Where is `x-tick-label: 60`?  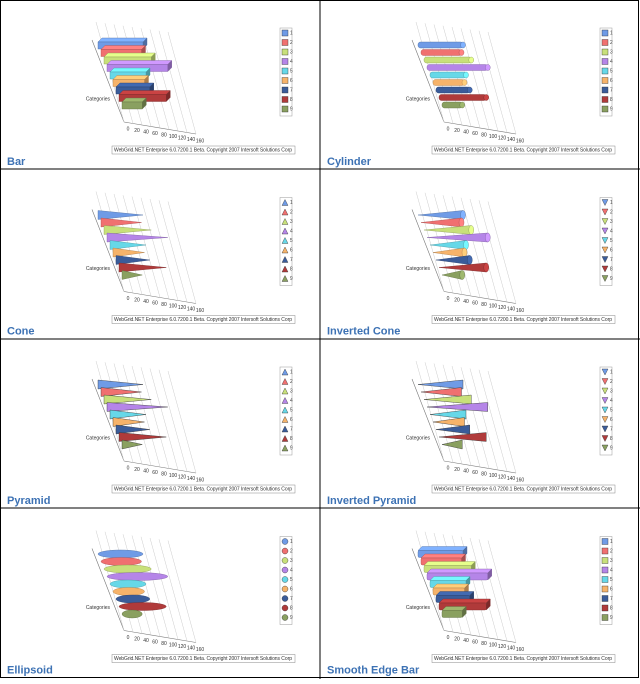 x-tick-label: 60 is located at coordinates (155, 303).